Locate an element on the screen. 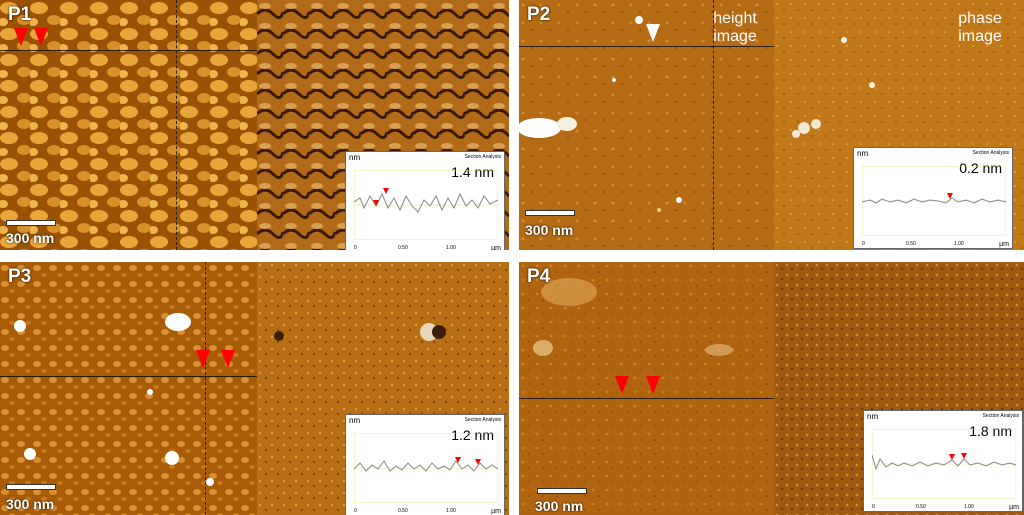 Image resolution: width=1024 pixels, height=515 pixels. step-height-value: 1.2 nm is located at coordinates (472, 435).